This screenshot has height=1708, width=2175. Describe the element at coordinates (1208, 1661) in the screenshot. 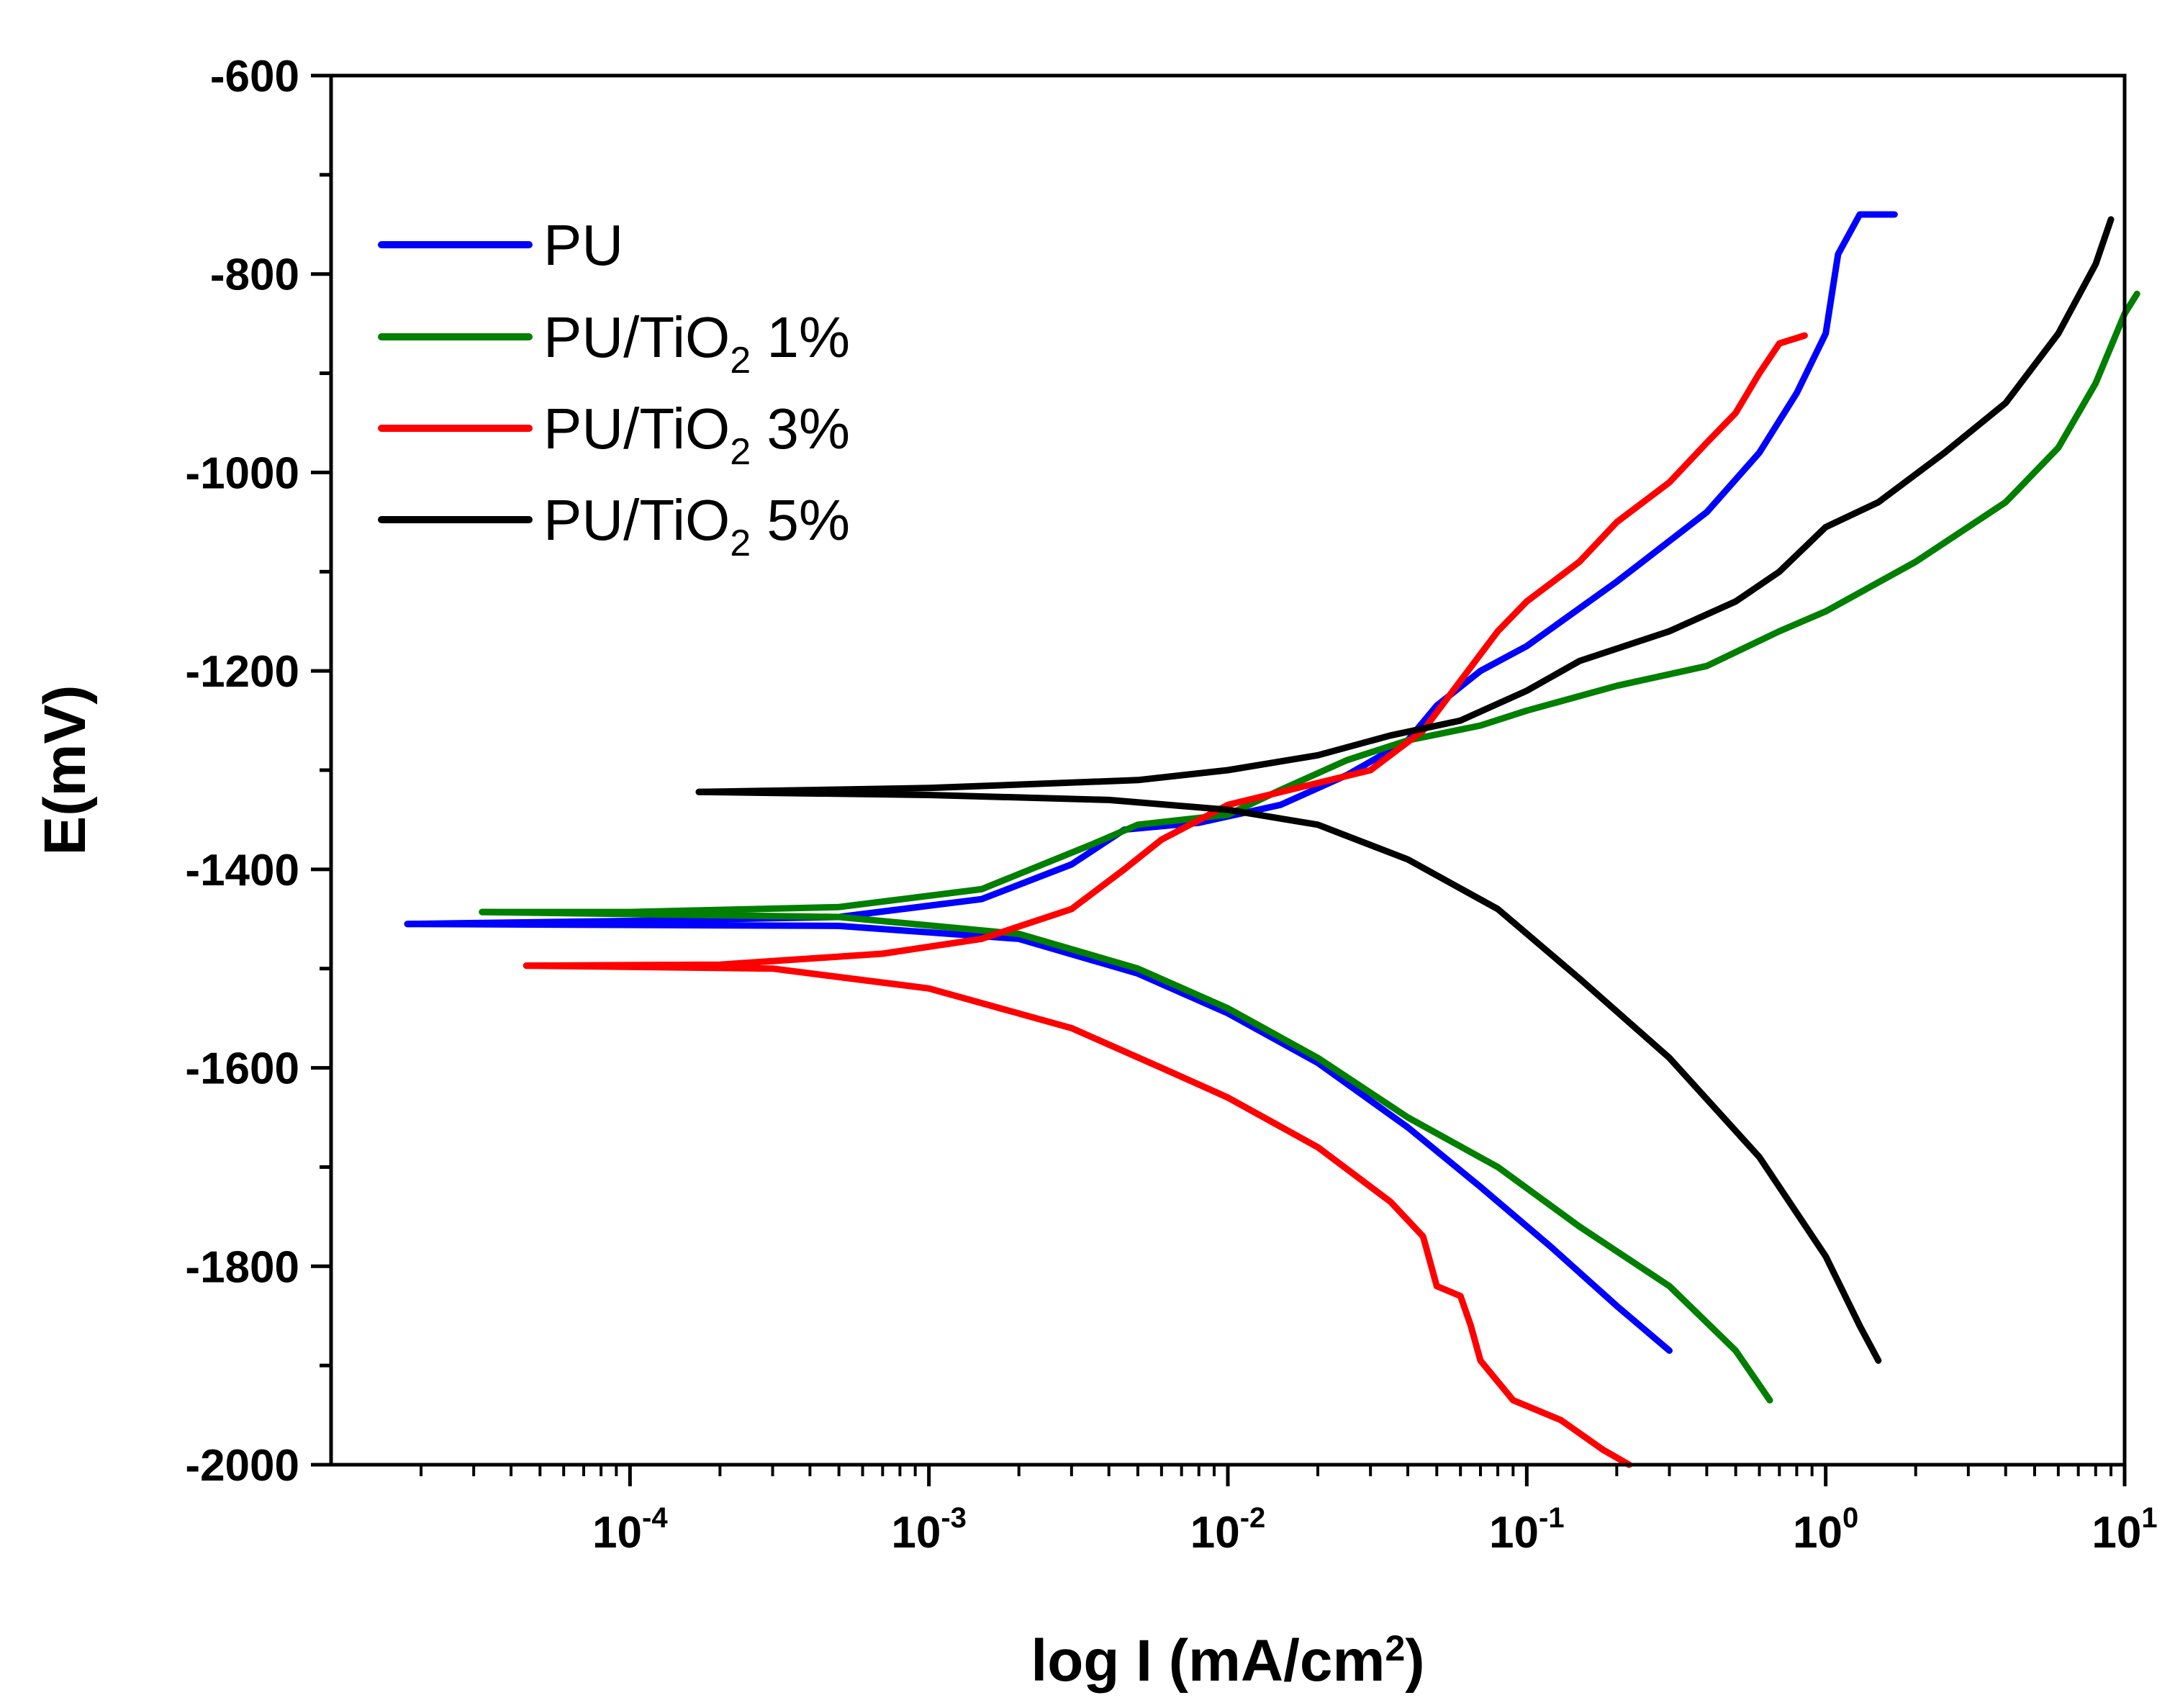

I see `x-axis-title-main: log I (mA/cm` at that location.